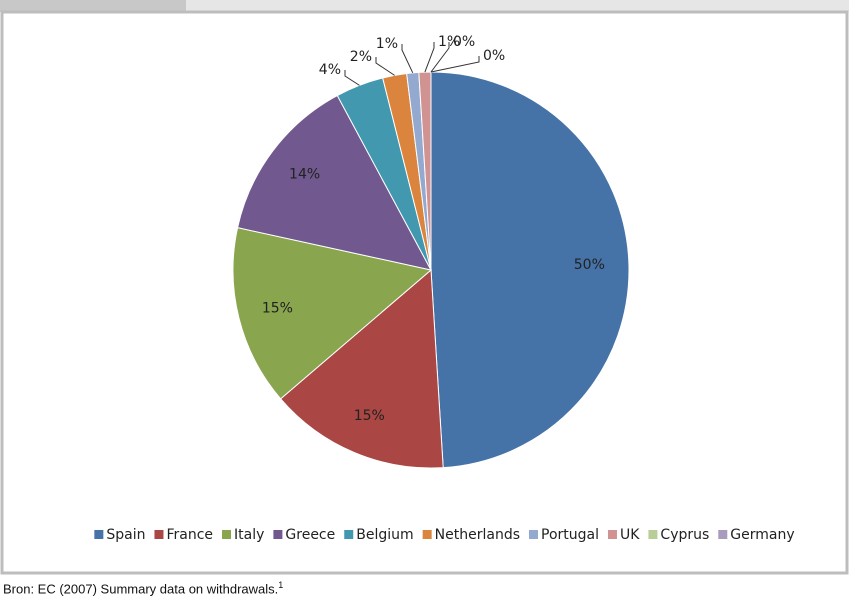 The height and width of the screenshot is (601, 849). What do you see at coordinates (387, 44) in the screenshot?
I see `data-label: 1%` at bounding box center [387, 44].